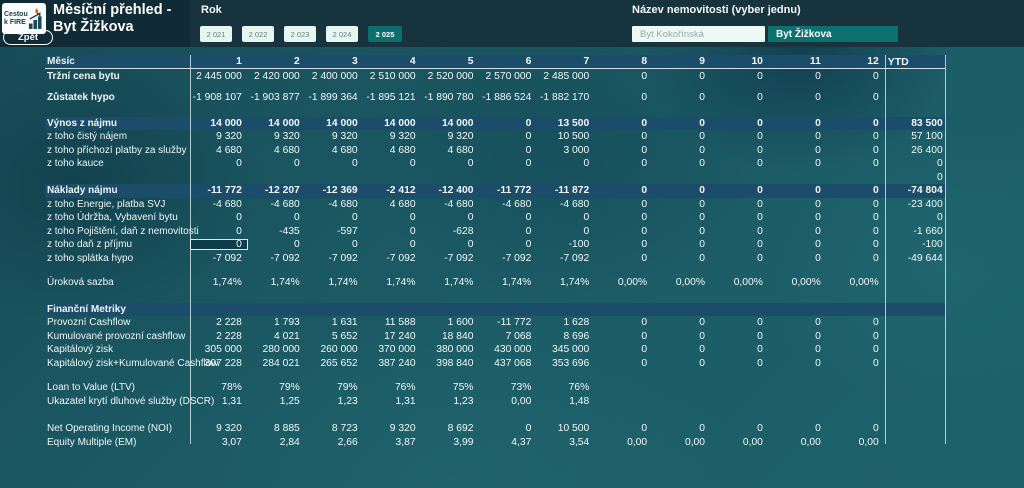 The height and width of the screenshot is (488, 1024). I want to click on value-cell: 1,74%, so click(227, 283).